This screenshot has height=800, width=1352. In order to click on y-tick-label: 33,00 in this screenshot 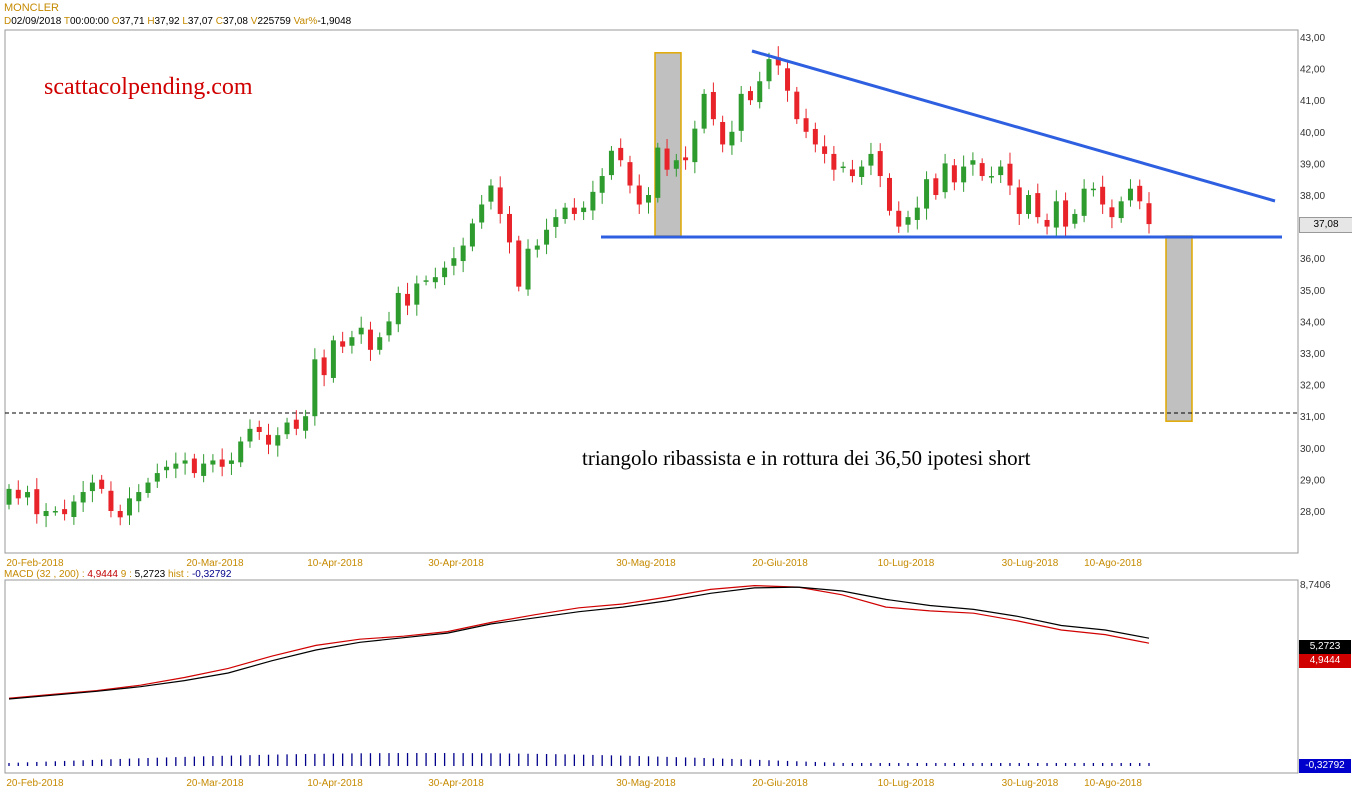, I will do `click(1312, 354)`.